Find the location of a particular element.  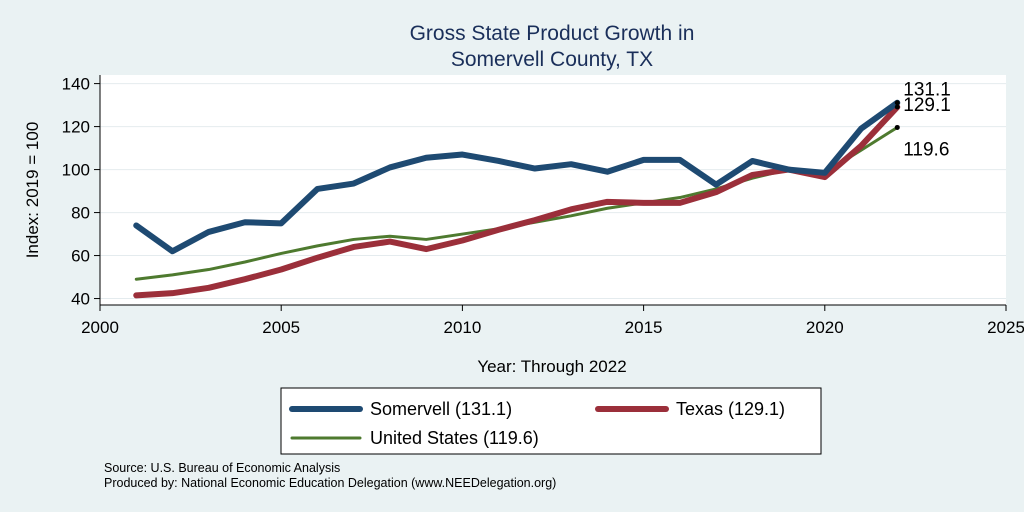

x-tick-label-2025: 2025 is located at coordinates (1005, 327).